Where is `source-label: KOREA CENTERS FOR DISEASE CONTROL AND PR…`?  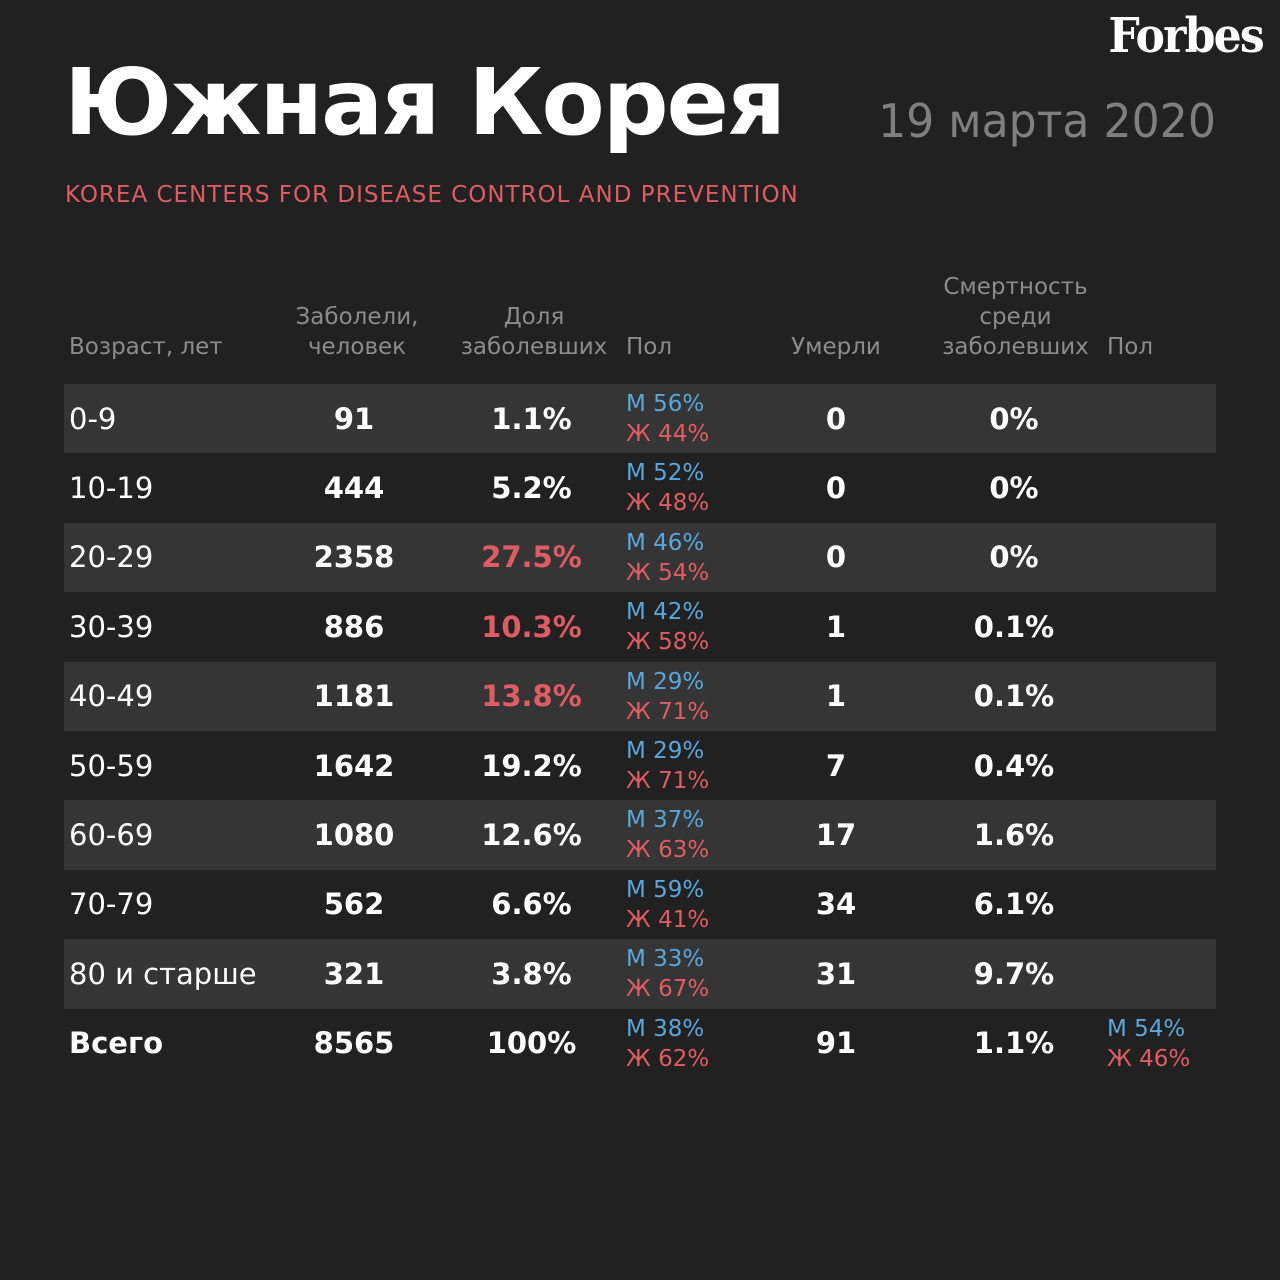
source-label: KOREA CENTERS FOR DISEASE CONTROL AND PR… is located at coordinates (432, 195).